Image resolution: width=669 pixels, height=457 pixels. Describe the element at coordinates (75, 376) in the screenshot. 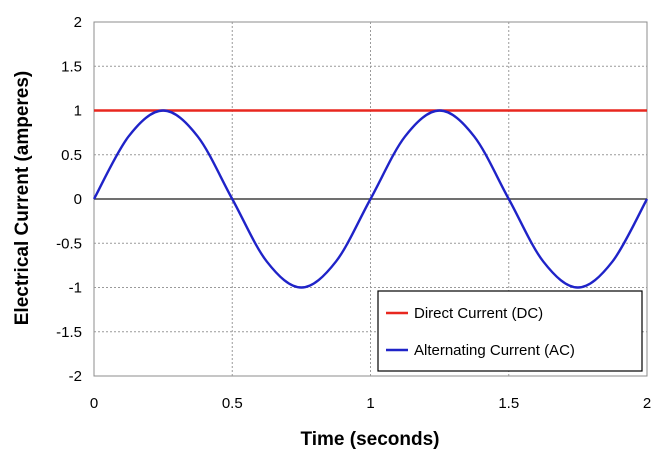

I see `y-tick-label: -2` at that location.